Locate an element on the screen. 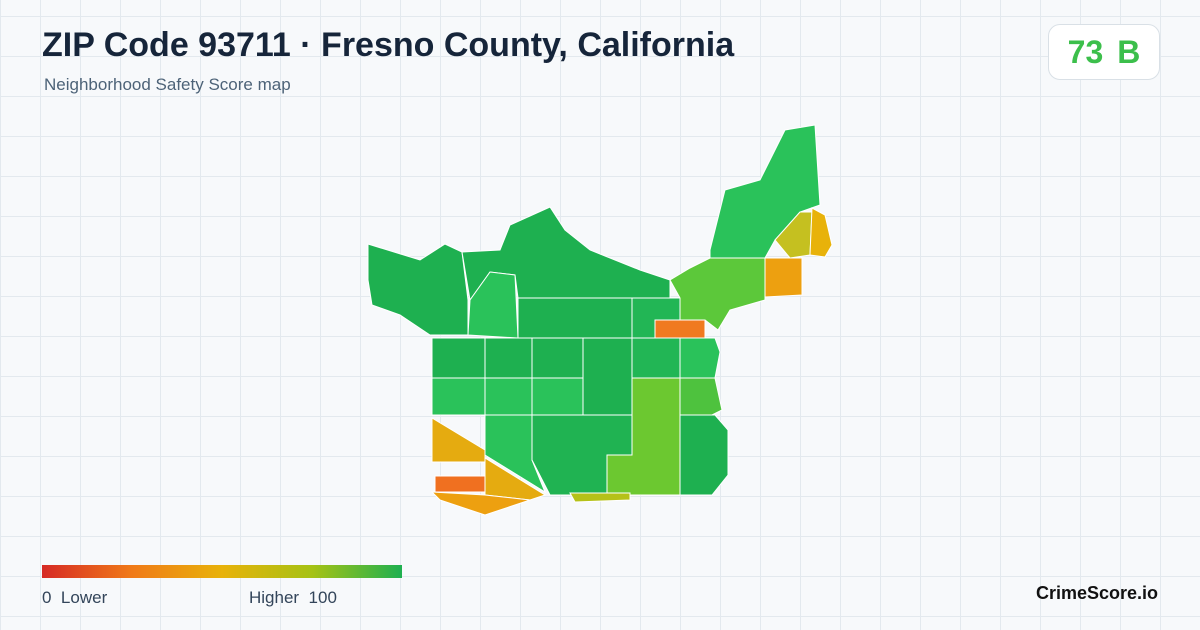 This screenshot has height=630, width=1200. legend-min-label: Lower is located at coordinates (84, 597).